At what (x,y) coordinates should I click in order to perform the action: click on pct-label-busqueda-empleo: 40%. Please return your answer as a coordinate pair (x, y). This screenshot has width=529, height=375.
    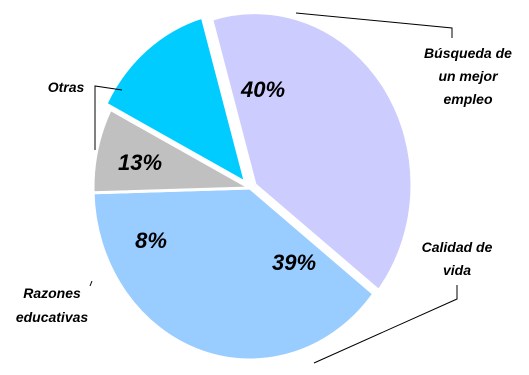
    Looking at the image, I should click on (262, 89).